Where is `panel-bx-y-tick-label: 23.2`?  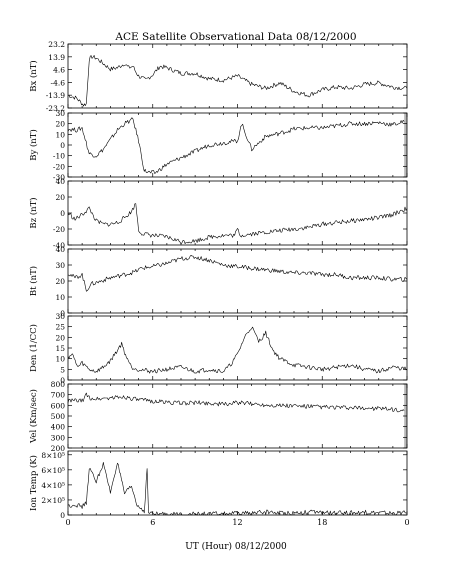 panel-bx-y-tick-label: 23.2 is located at coordinates (56, 44).